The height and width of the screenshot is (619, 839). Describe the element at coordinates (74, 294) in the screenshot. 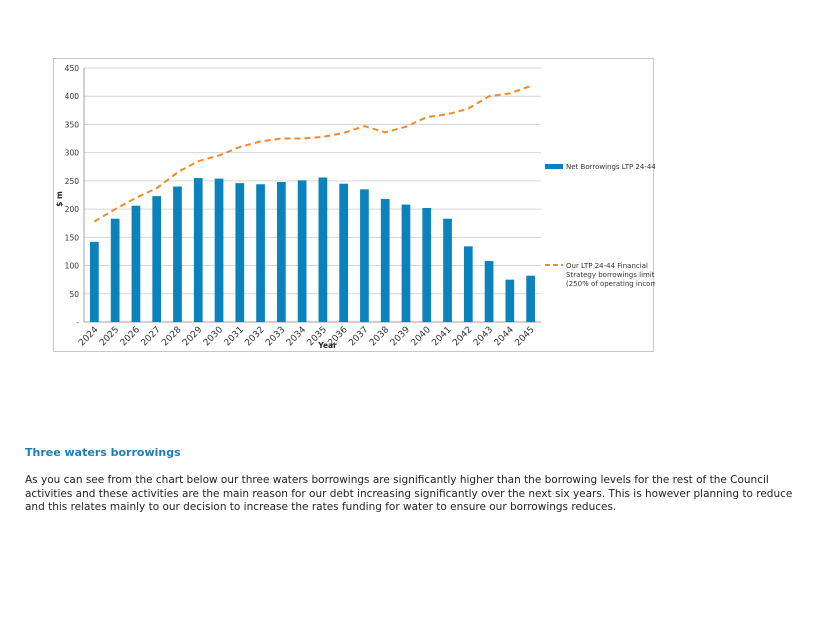

I see `y-tick-label: 50` at that location.